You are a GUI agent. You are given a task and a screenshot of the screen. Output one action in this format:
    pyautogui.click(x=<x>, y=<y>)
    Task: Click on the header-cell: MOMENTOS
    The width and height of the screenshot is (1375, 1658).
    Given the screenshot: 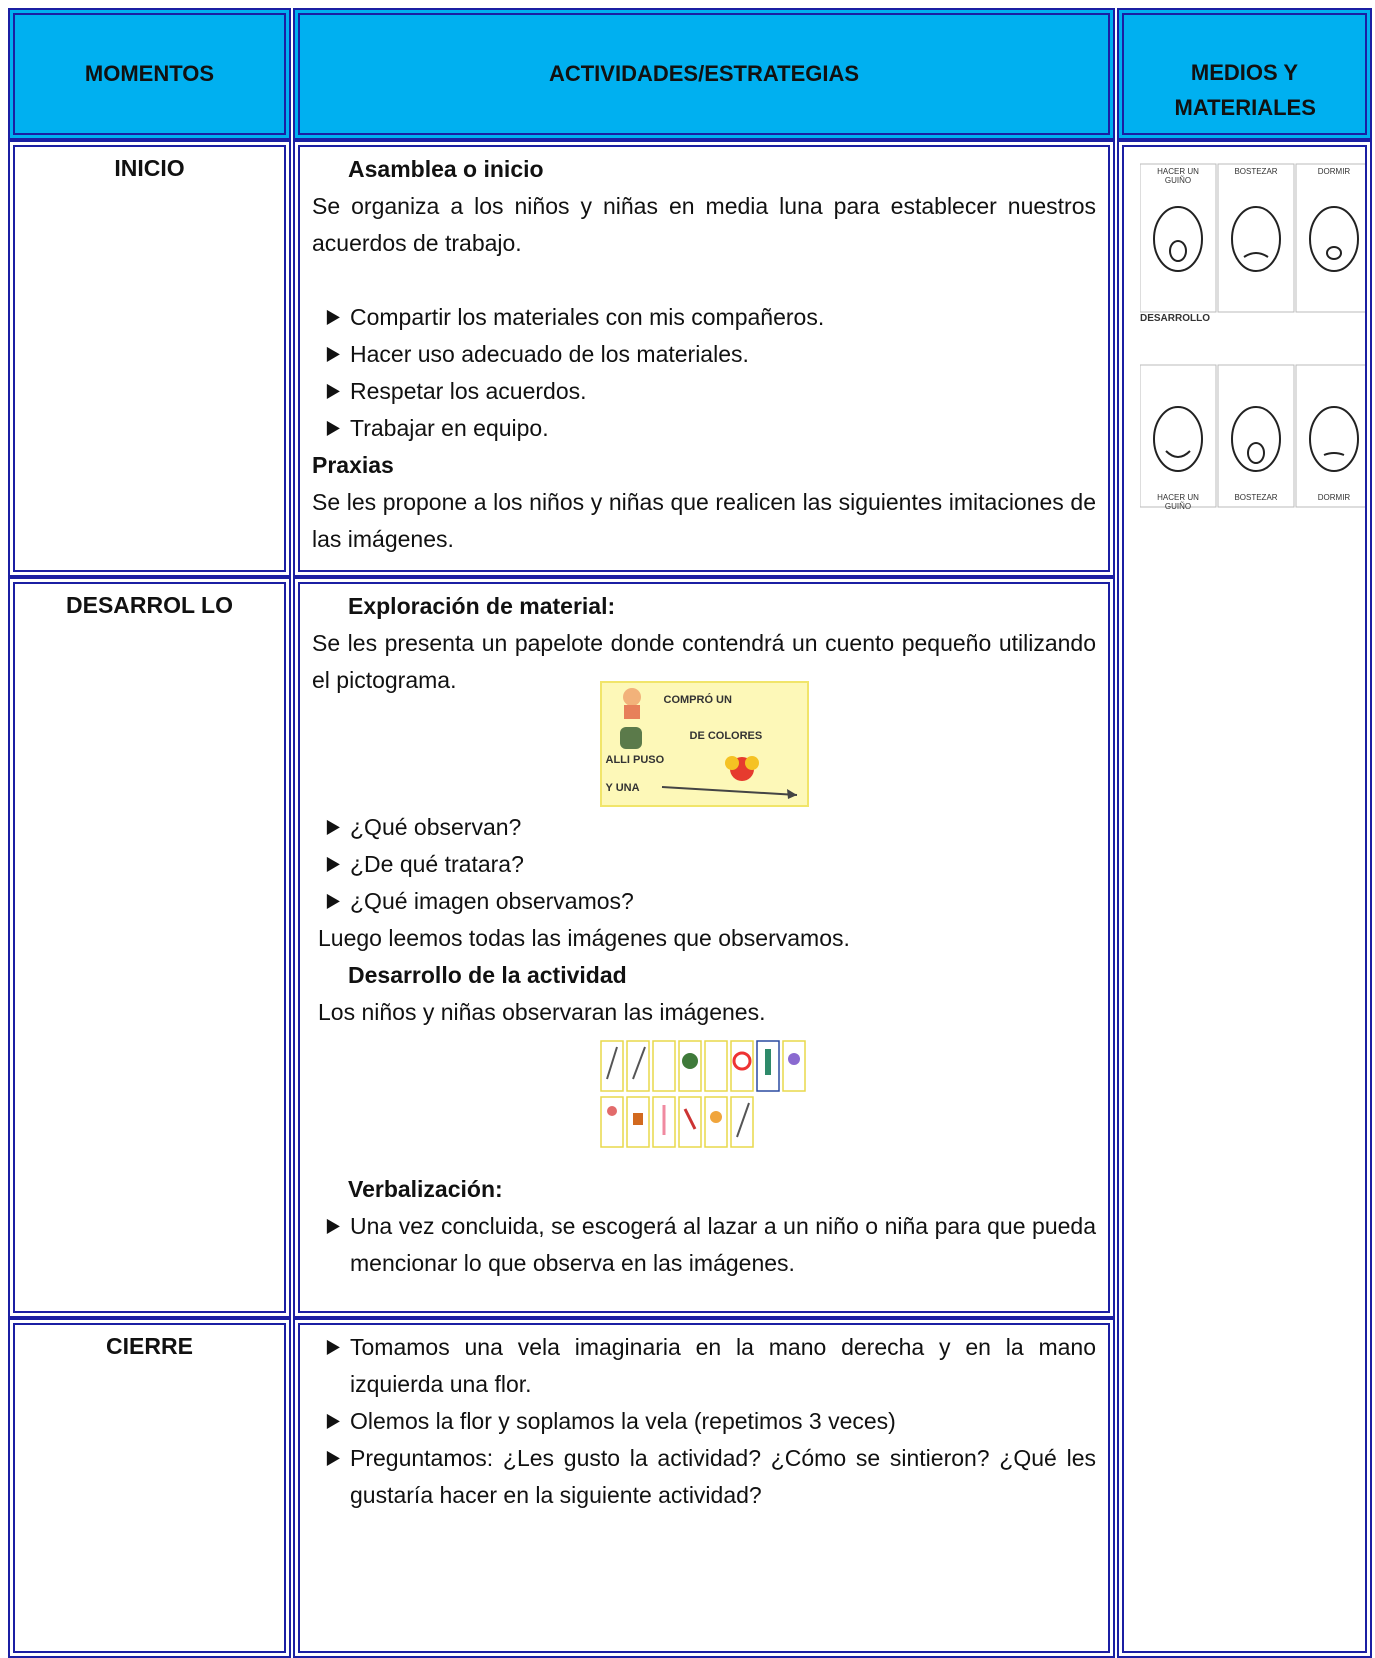 What is the action you would take?
    pyautogui.click(x=149, y=74)
    